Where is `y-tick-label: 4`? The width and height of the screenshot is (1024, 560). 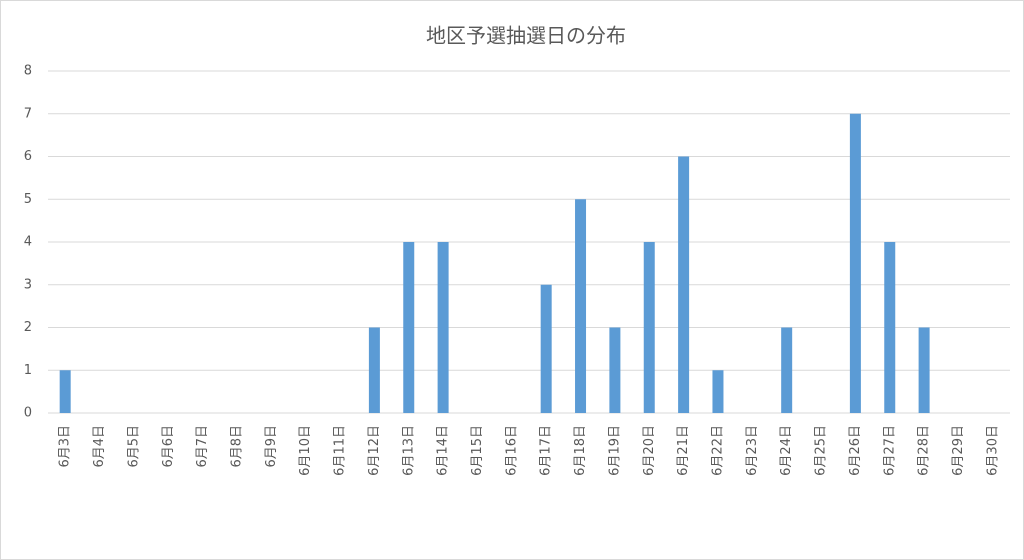
y-tick-label: 4 is located at coordinates (28, 242).